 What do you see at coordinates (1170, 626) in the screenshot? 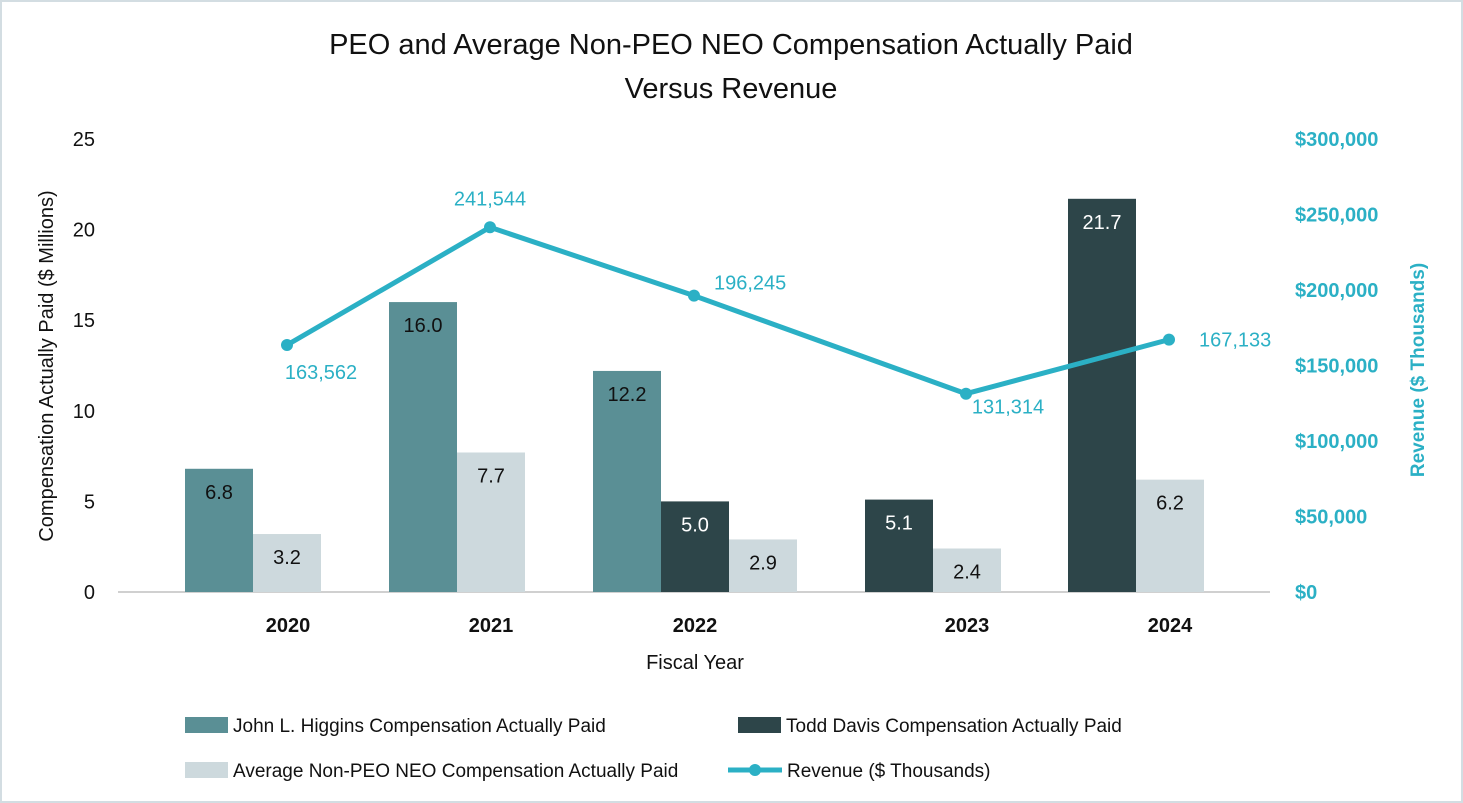
I see `x-tick-label: 2024` at bounding box center [1170, 626].